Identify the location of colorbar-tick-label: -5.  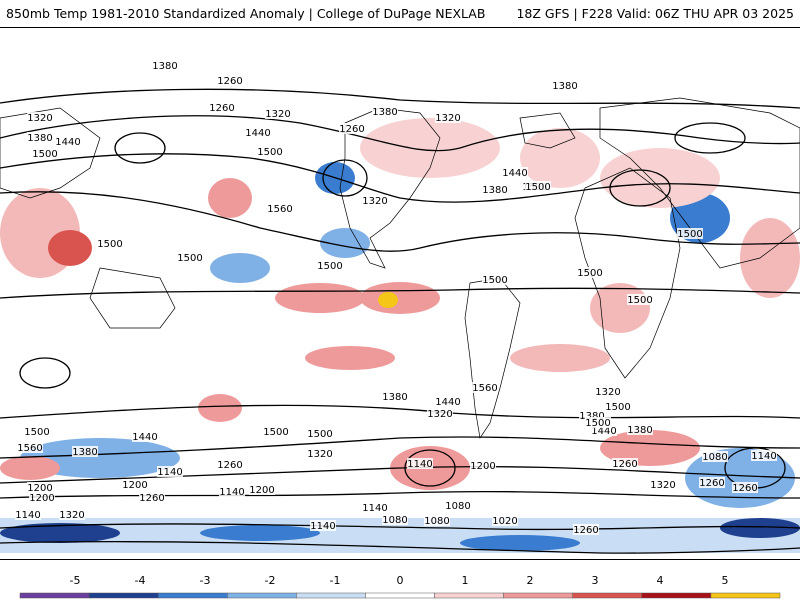
(75, 580).